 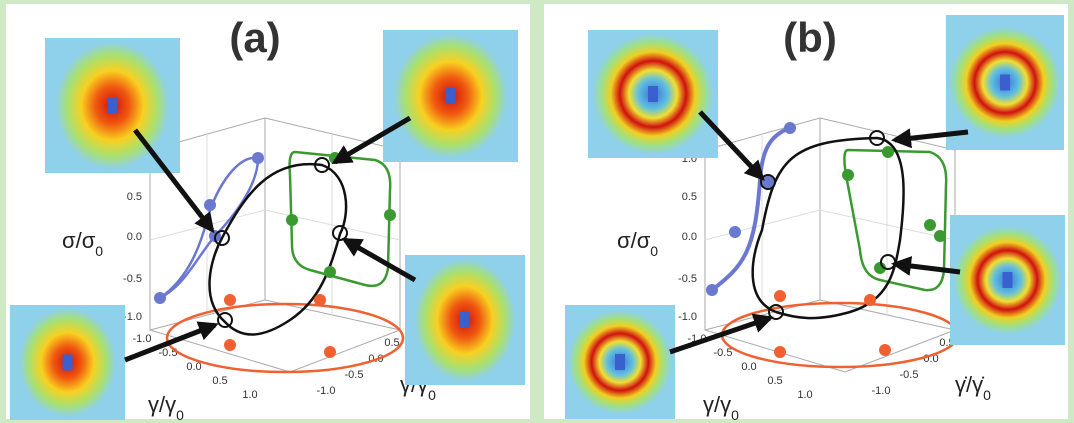 I want to click on axis-label: γ̇/γ̇0, so click(x=973, y=387).